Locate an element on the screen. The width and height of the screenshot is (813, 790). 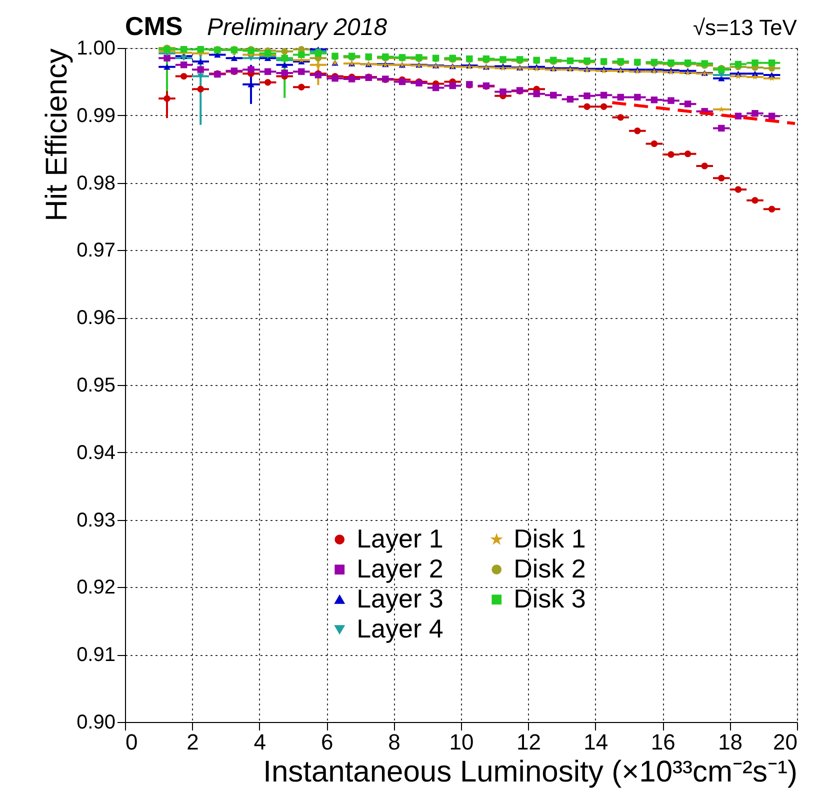
x-tick-label: 16 is located at coordinates (663, 742).